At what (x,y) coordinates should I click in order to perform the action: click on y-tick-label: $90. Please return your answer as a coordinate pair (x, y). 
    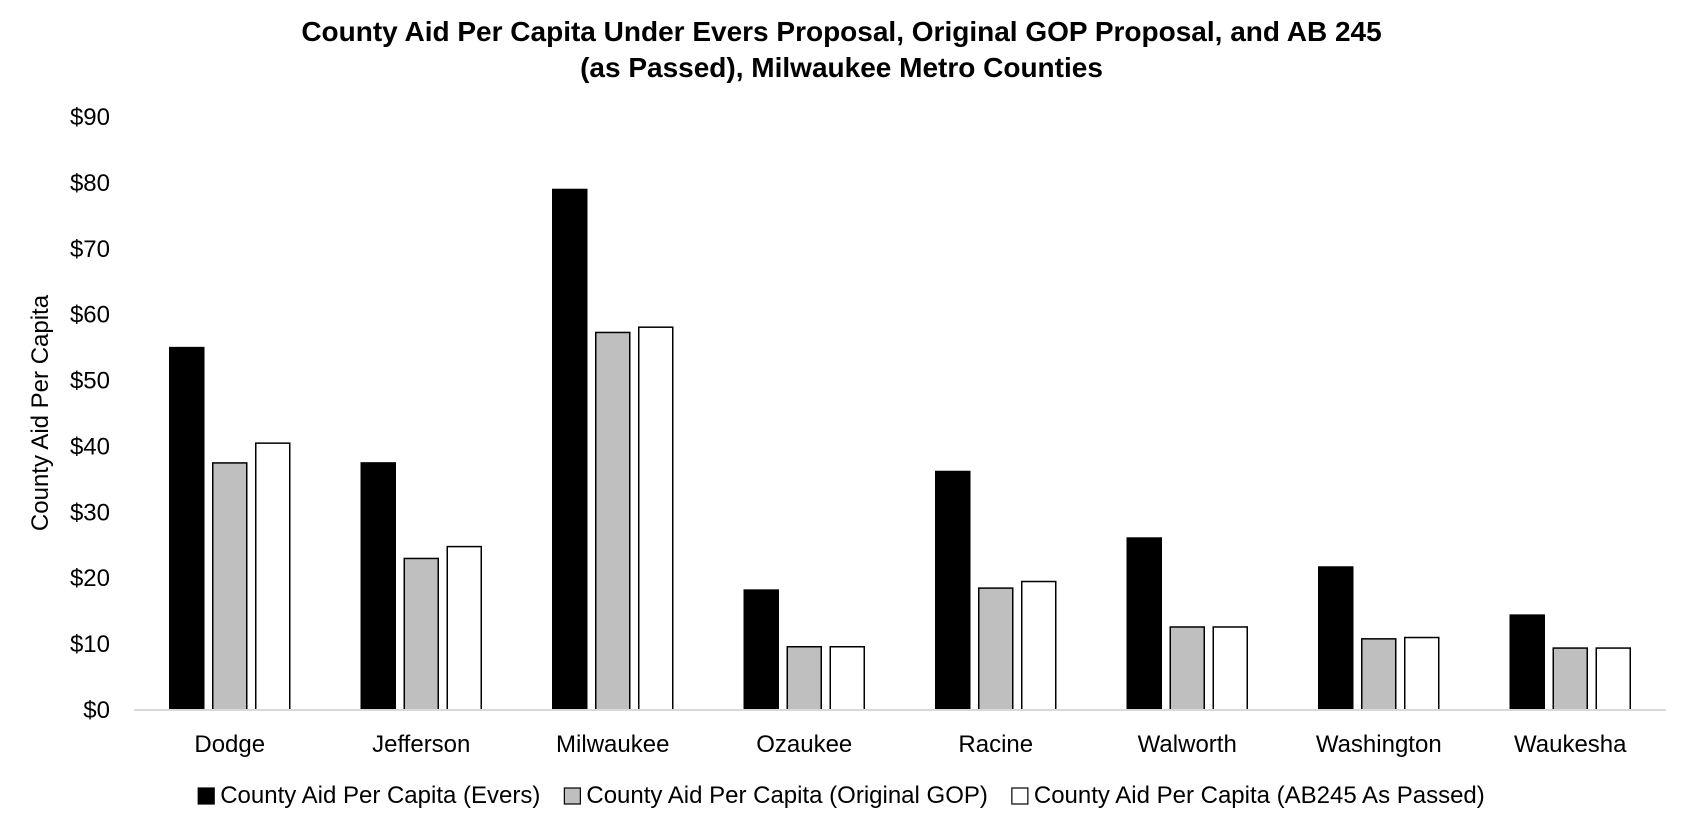
    Looking at the image, I should click on (90, 117).